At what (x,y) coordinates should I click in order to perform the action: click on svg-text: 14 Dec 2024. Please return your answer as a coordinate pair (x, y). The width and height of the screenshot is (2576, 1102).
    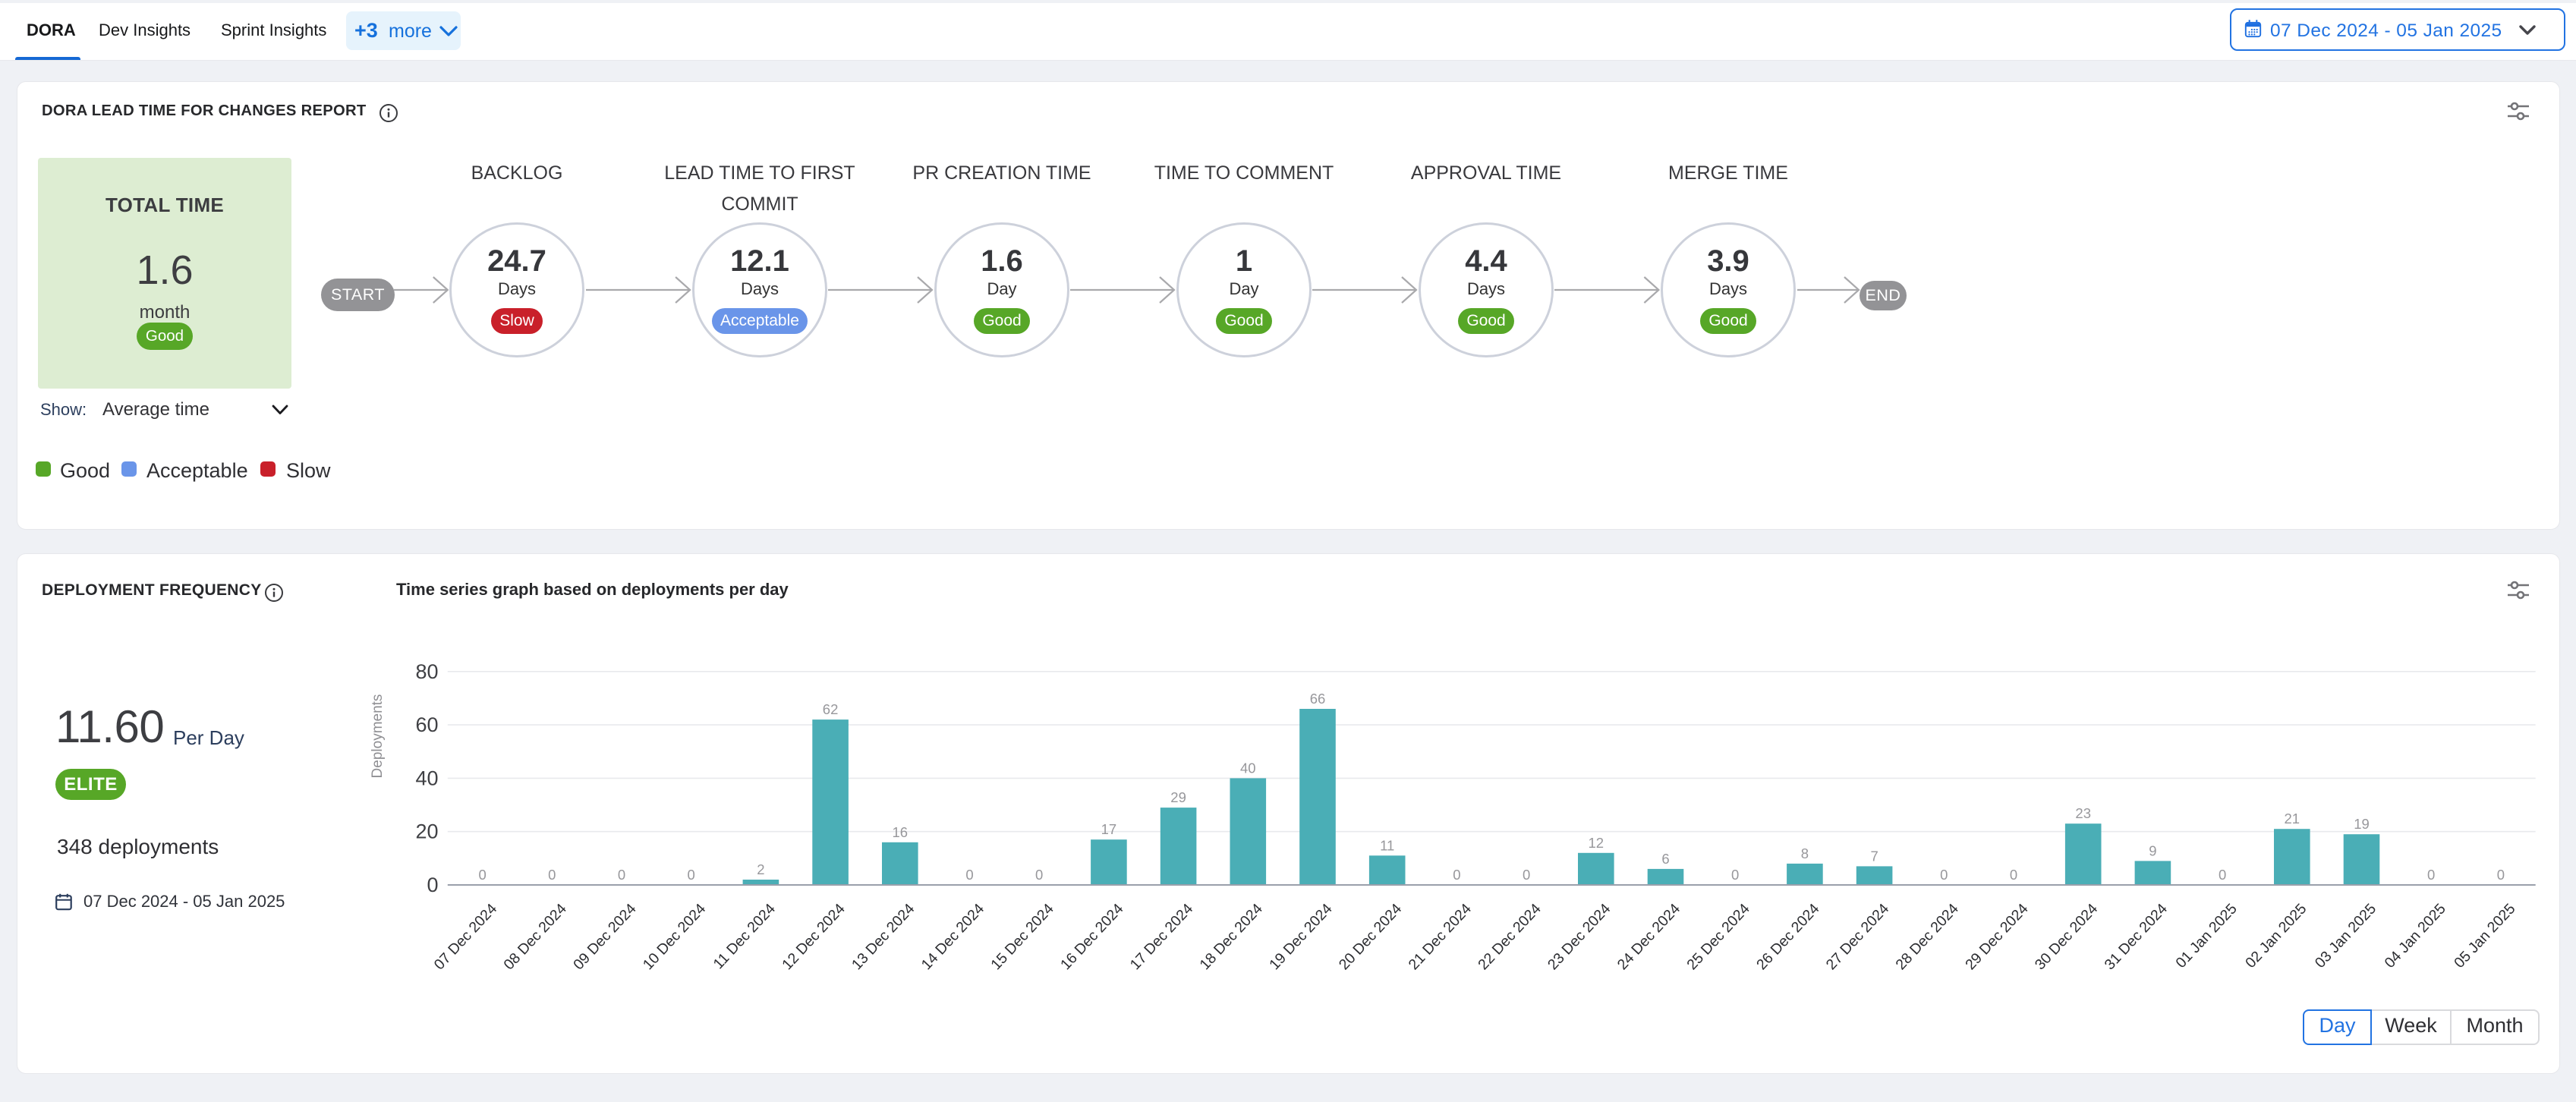
    Looking at the image, I should click on (953, 936).